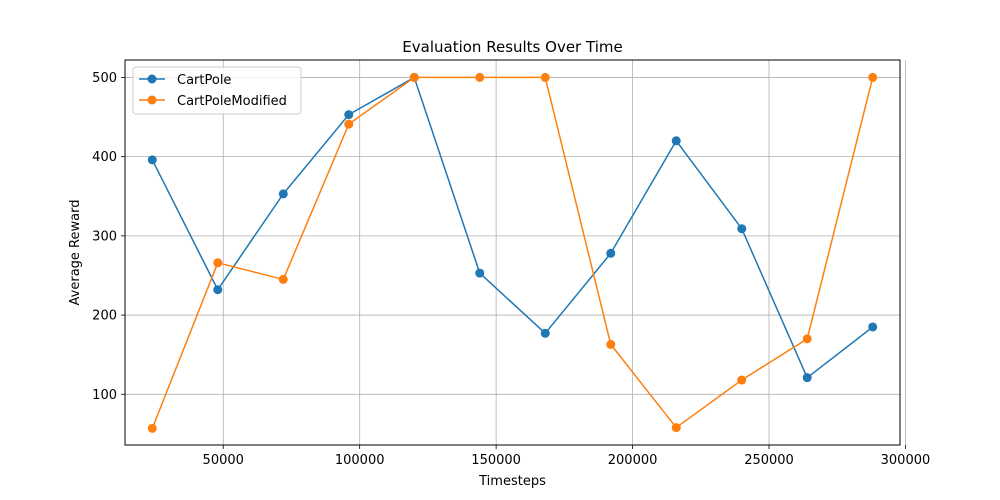 The image size is (1000, 500). Describe the element at coordinates (104, 395) in the screenshot. I see `y-tick-label: 100` at that location.